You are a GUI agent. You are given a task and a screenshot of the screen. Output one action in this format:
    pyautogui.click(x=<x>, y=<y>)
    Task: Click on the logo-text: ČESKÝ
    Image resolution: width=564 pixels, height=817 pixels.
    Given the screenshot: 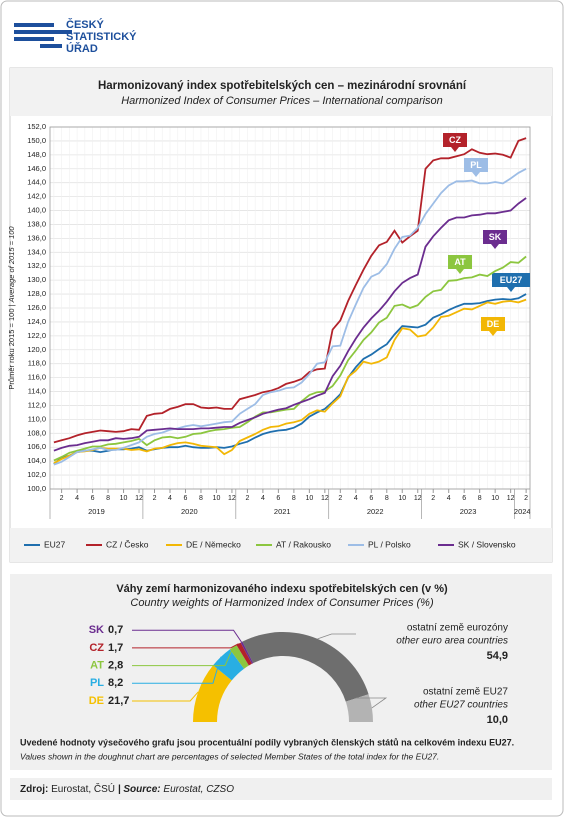 What is the action you would take?
    pyautogui.click(x=85, y=24)
    